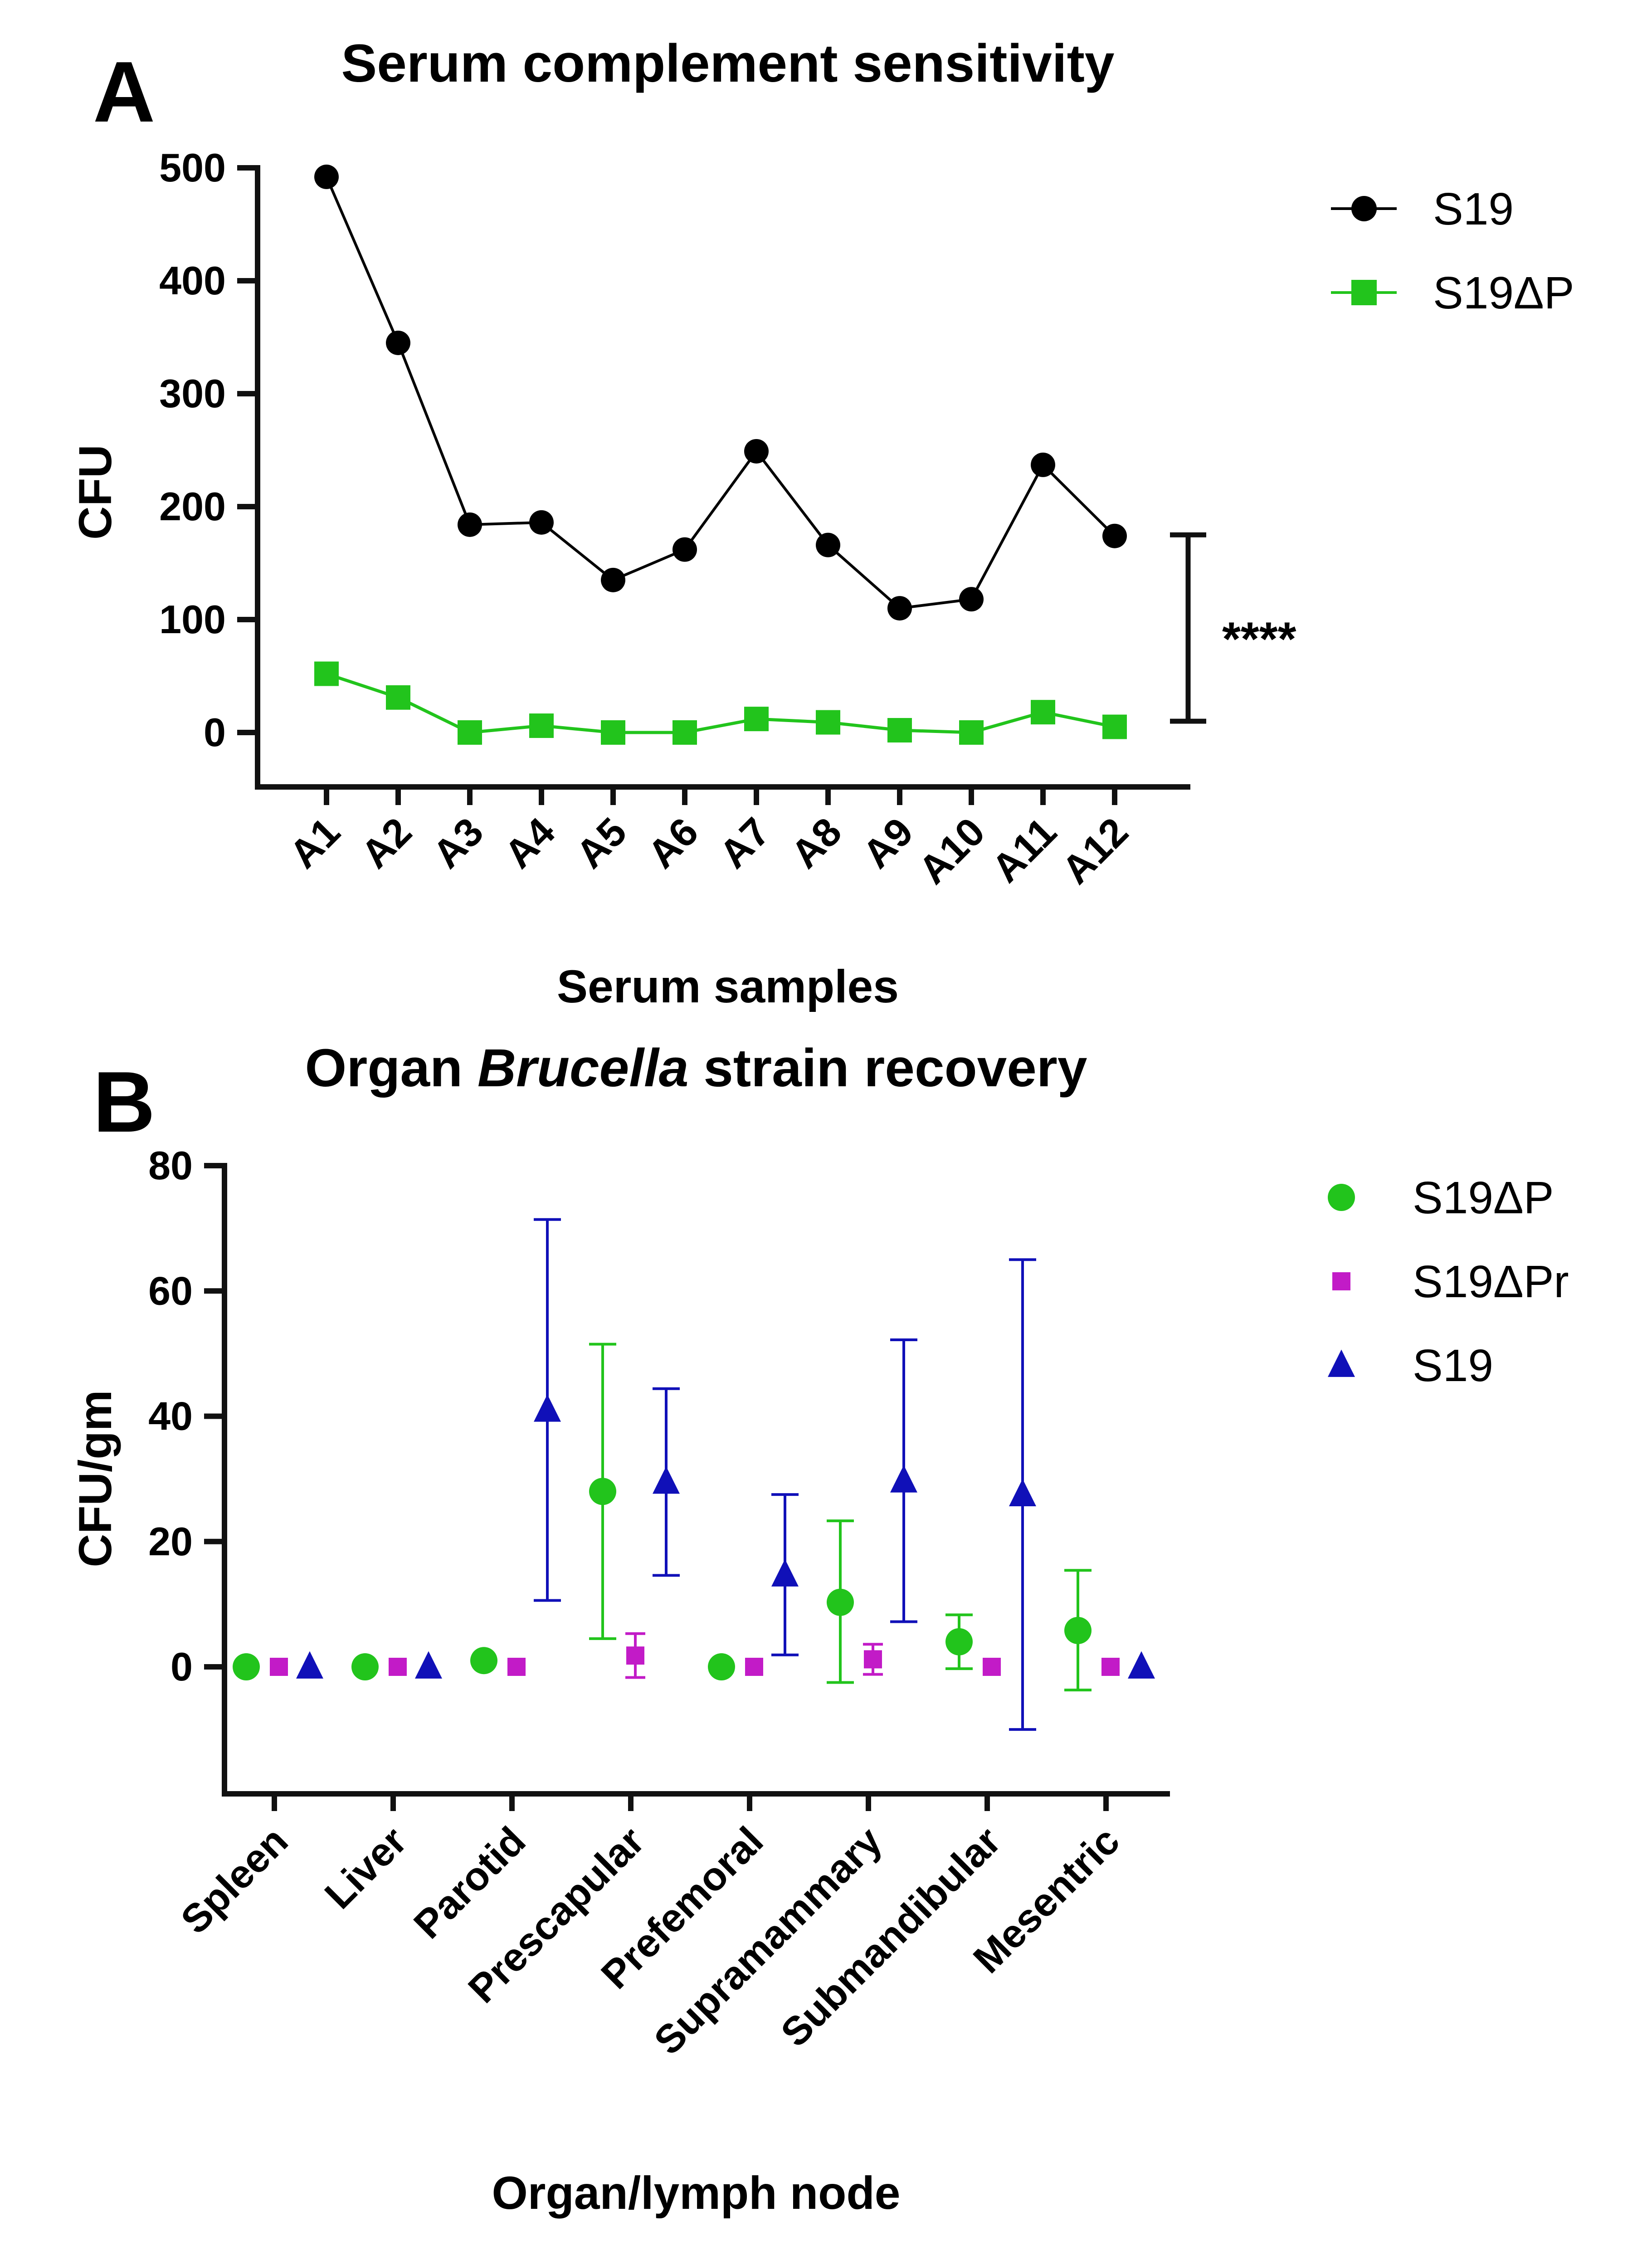 This screenshot has height=2256, width=1652. Describe the element at coordinates (391, 1068) in the screenshot. I see `panel-b-title-part-1: Organ` at that location.